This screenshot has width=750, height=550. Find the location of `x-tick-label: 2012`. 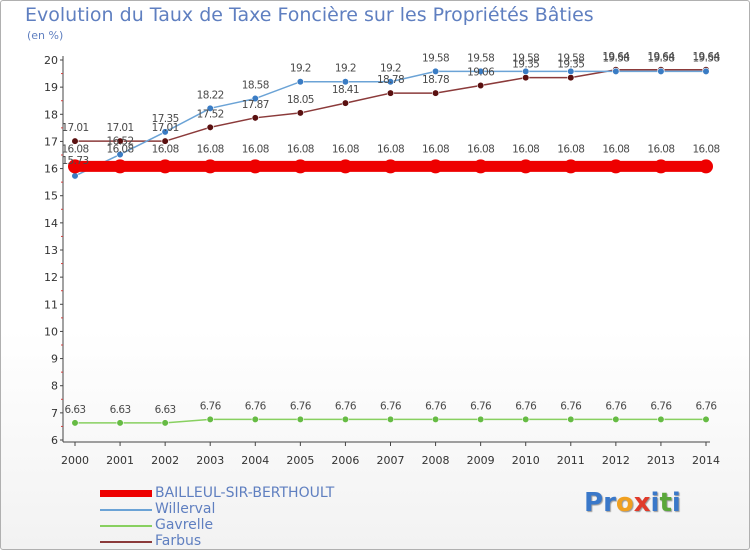

x-tick-label: 2012 is located at coordinates (616, 460).